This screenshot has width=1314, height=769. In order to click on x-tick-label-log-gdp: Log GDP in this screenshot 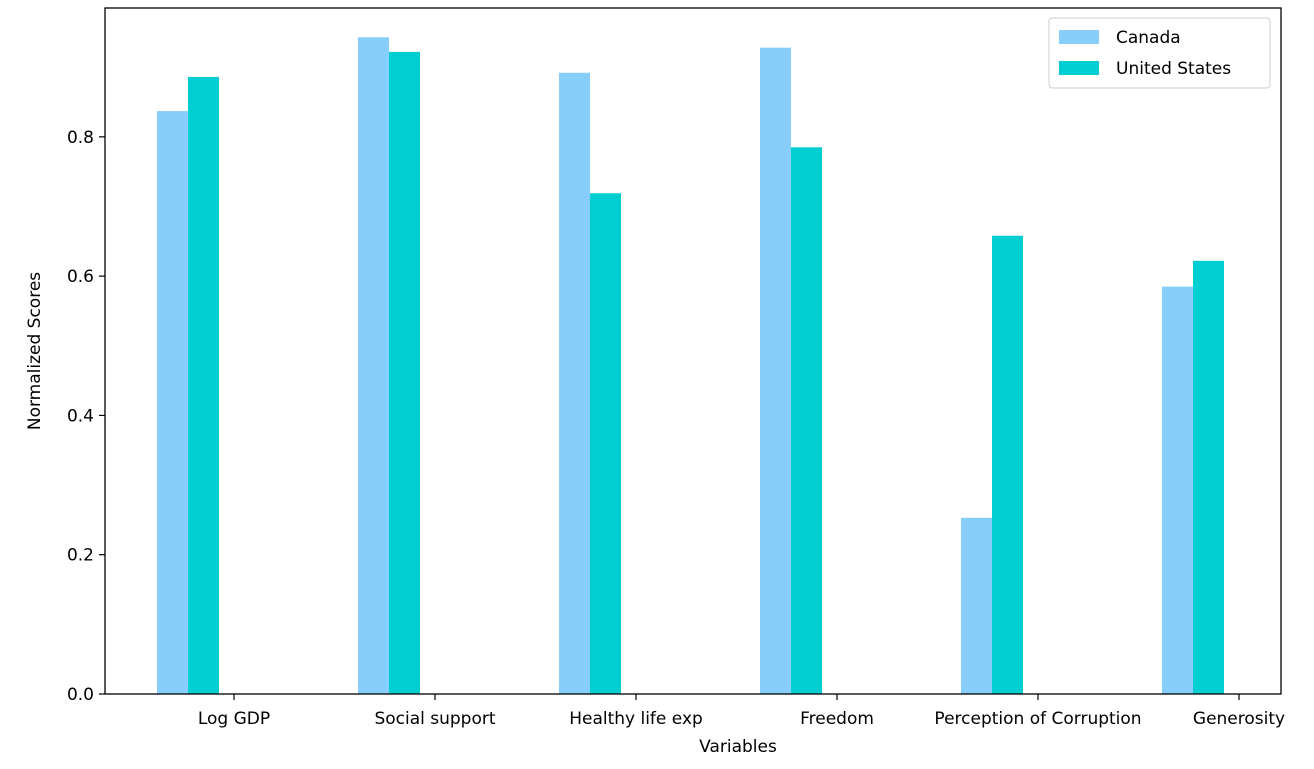, I will do `click(234, 719)`.